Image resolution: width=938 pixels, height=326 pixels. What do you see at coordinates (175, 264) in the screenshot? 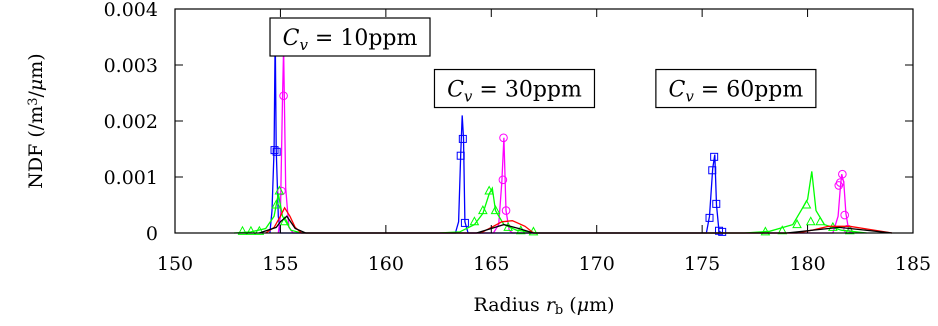
I see `x-tick-label: 150` at bounding box center [175, 264].